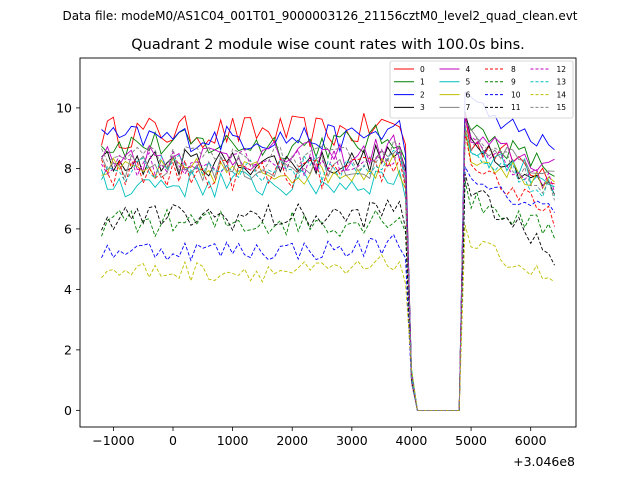 This screenshot has height=480, width=640. Describe the element at coordinates (544, 461) in the screenshot. I see `x-offset-text: +3.046e8` at that location.